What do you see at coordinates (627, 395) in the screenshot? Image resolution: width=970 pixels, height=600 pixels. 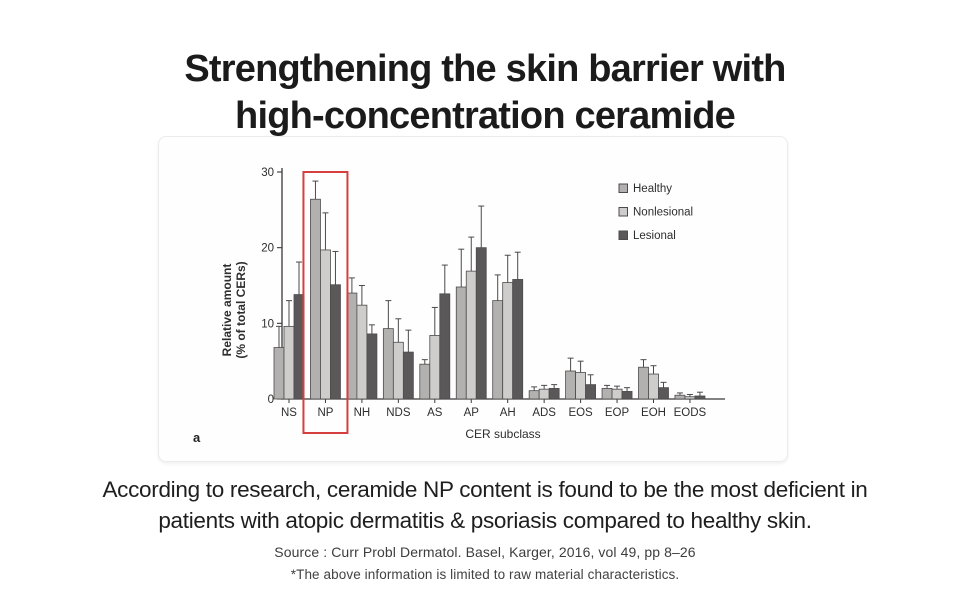 I see `bar-lesional-eop` at bounding box center [627, 395].